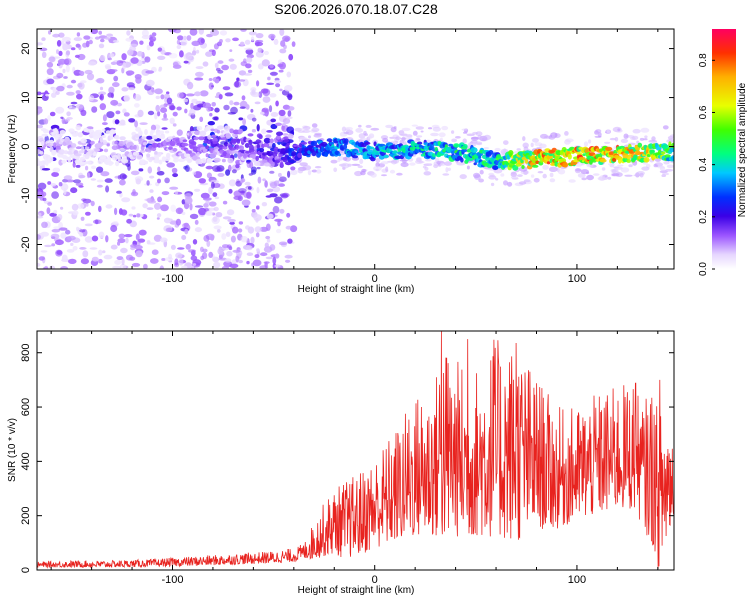 This screenshot has width=750, height=605. I want to click on x-tick-label: 100, so click(577, 279).